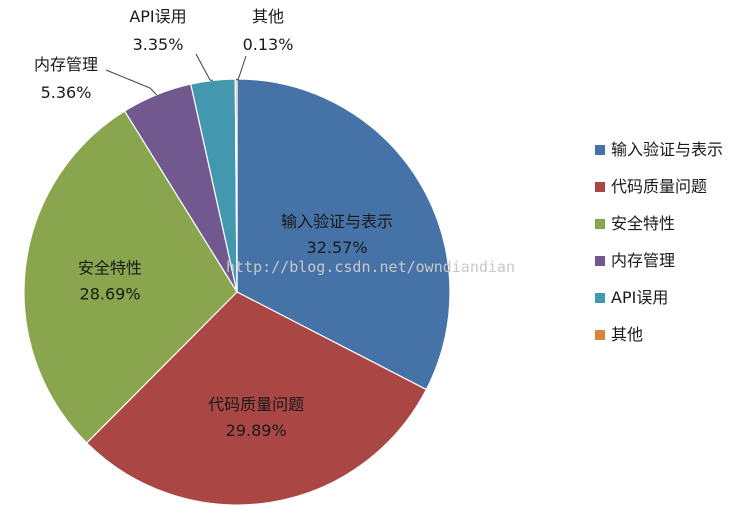 This screenshot has width=750, height=514. I want to click on legend-label-5: 其他, so click(627, 334).